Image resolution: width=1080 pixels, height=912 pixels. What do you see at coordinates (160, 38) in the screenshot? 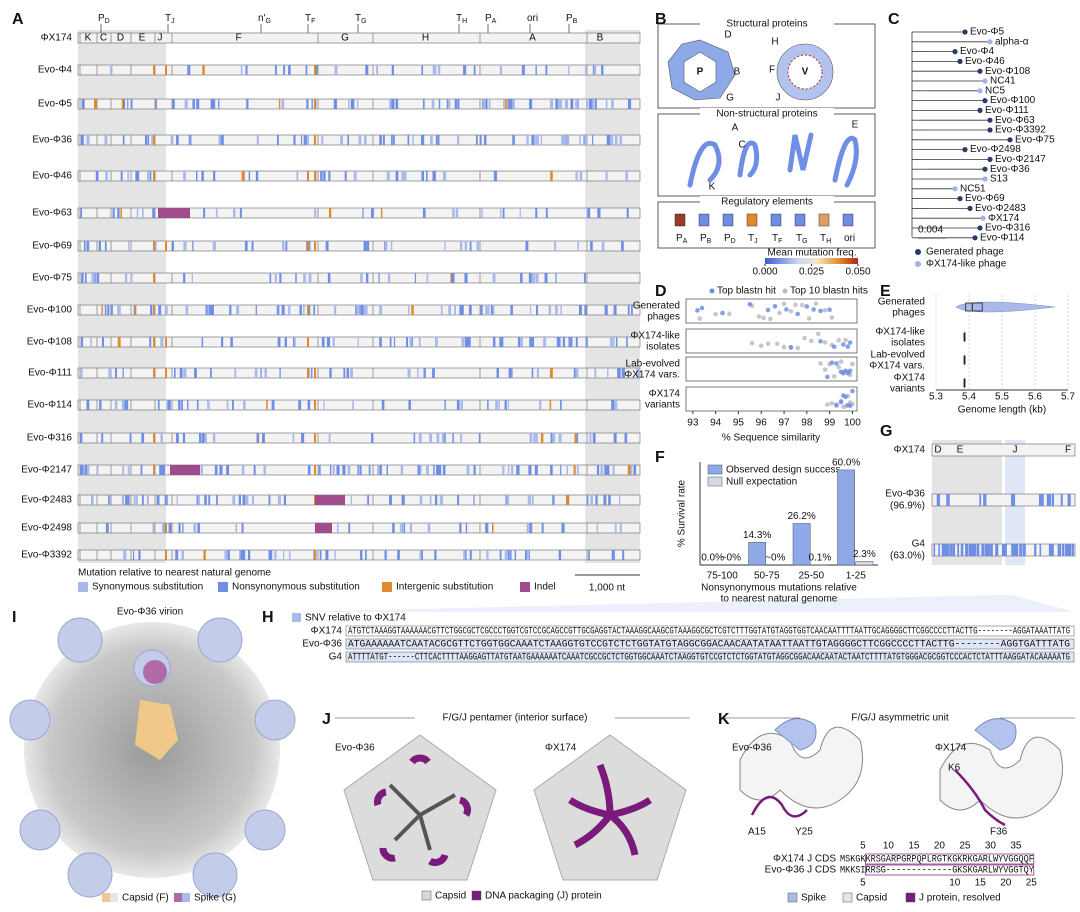
I see `gene-label: J` at bounding box center [160, 38].